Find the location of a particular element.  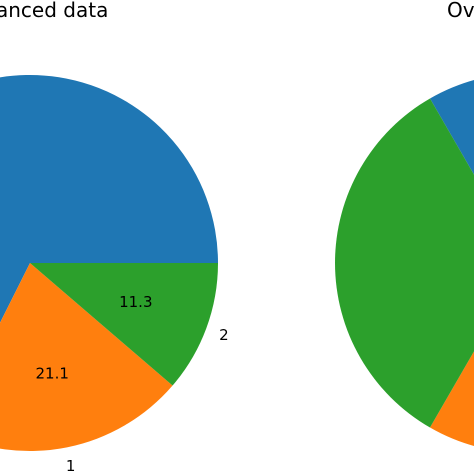

left-pie-category-label-2: 2 is located at coordinates (224, 335).